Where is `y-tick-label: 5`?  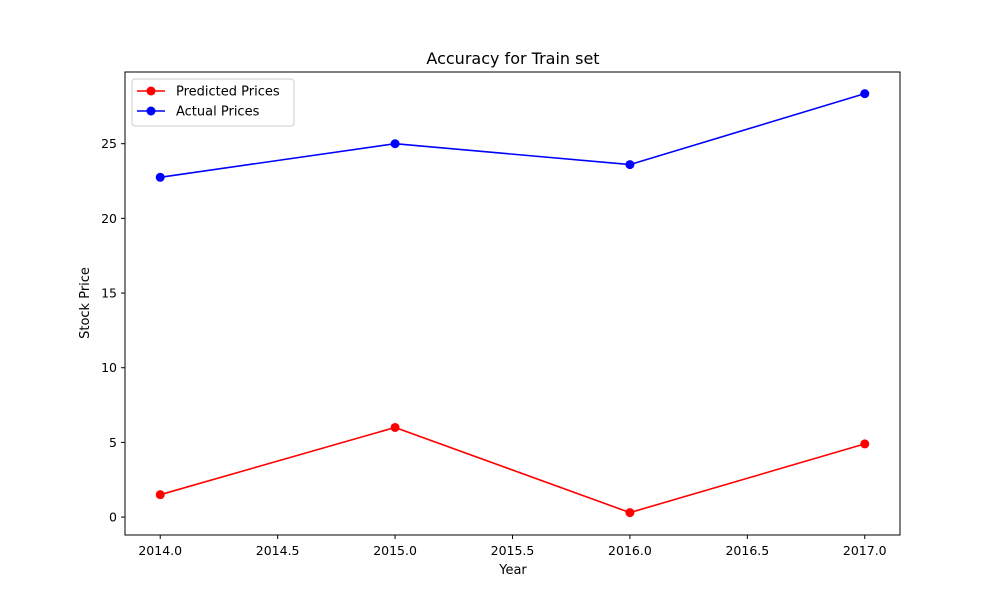
y-tick-label: 5 is located at coordinates (113, 442).